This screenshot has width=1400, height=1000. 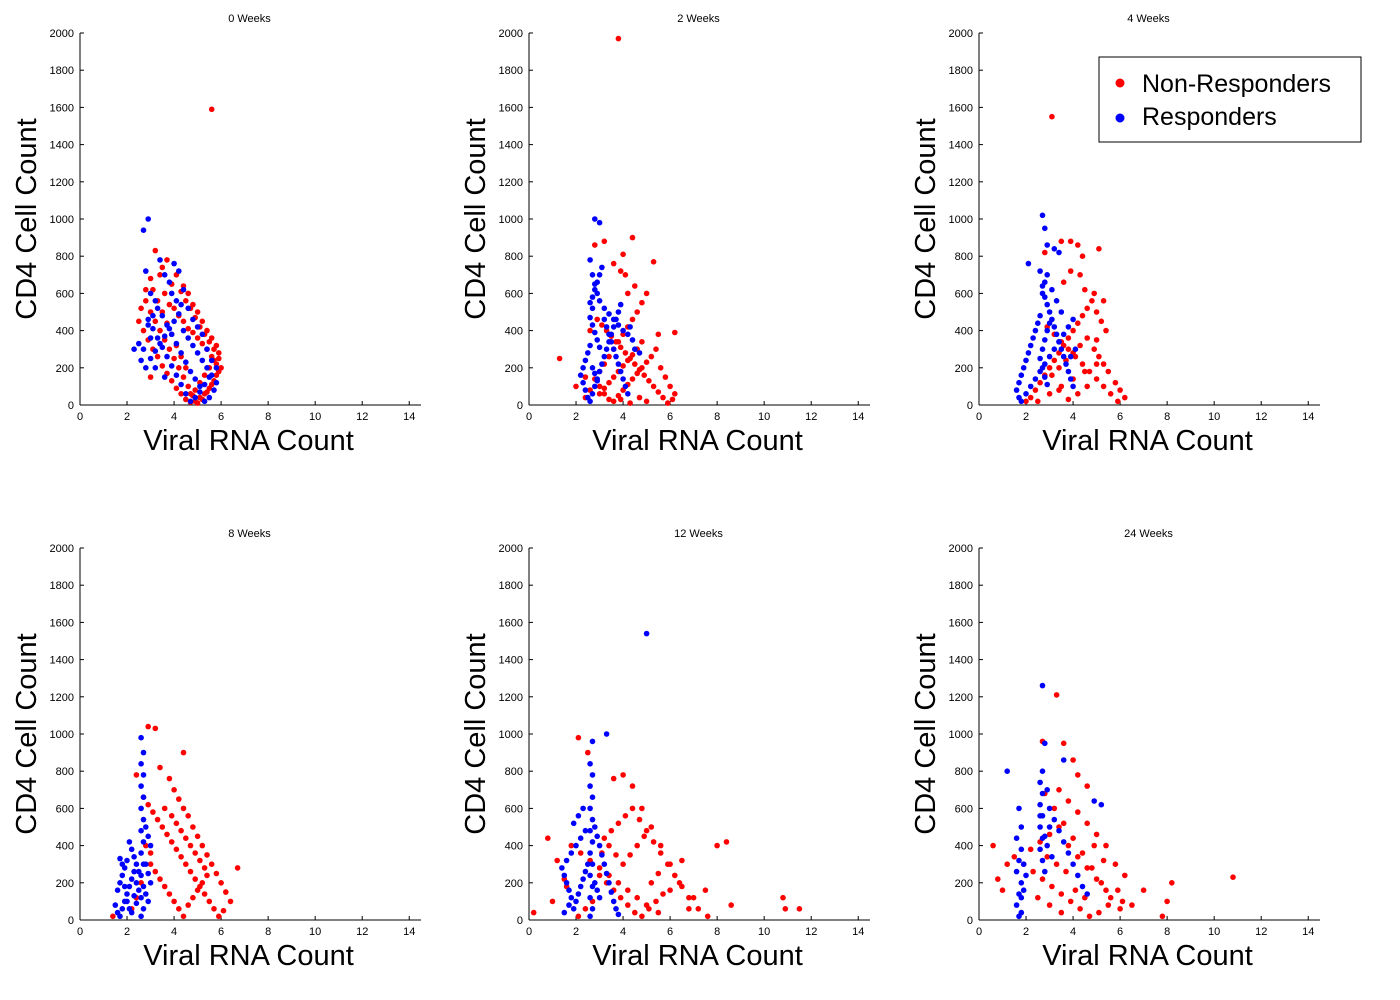 What do you see at coordinates (514, 332) in the screenshot?
I see `y-tick-label: 400` at bounding box center [514, 332].